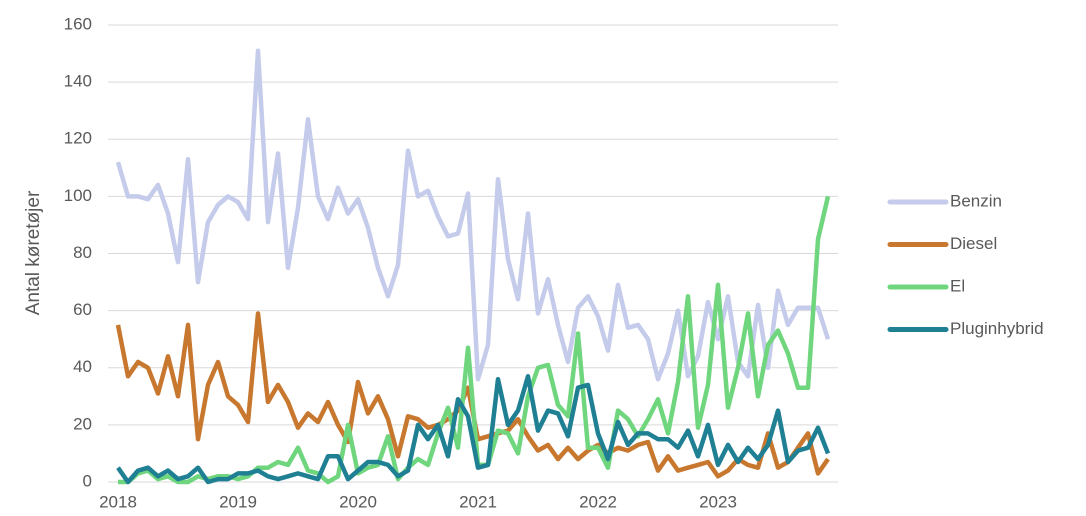  Describe the element at coordinates (997, 328) in the screenshot. I see `legend-label: Pluginhybrid` at that location.